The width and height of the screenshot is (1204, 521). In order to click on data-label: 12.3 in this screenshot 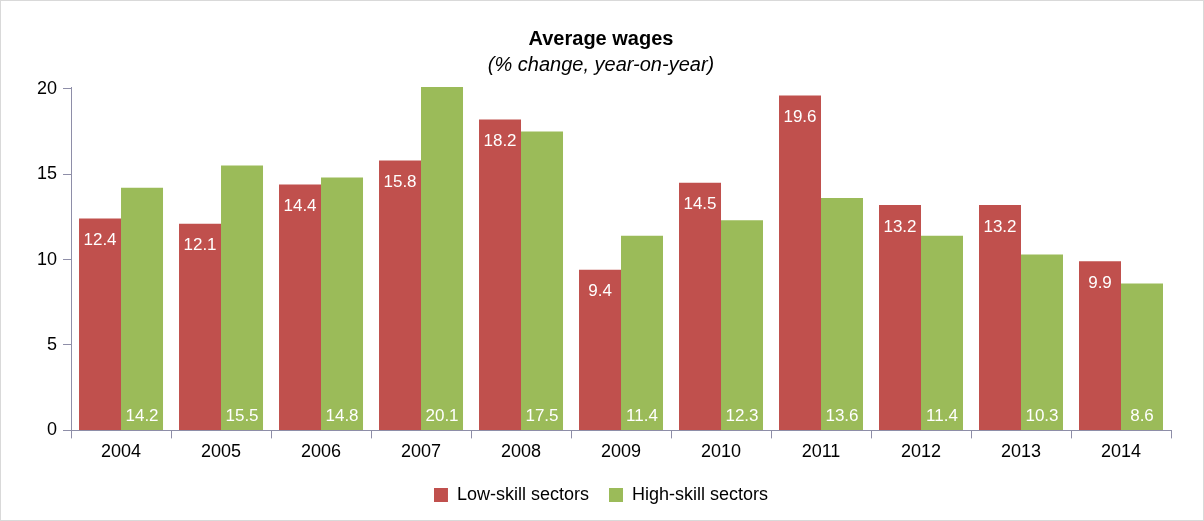, I will do `click(742, 415)`.